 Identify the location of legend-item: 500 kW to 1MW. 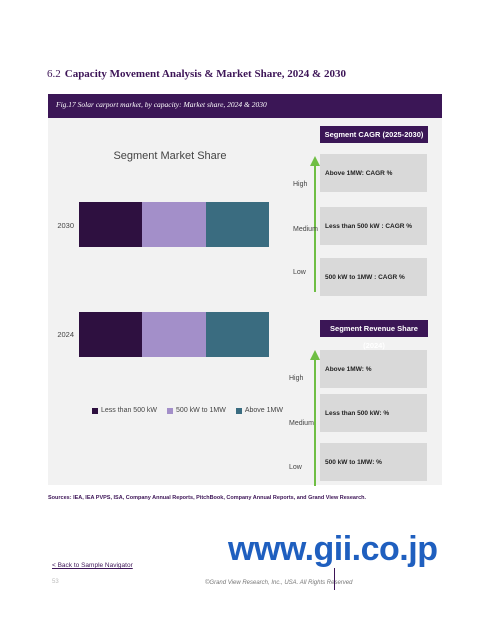
(196, 410).